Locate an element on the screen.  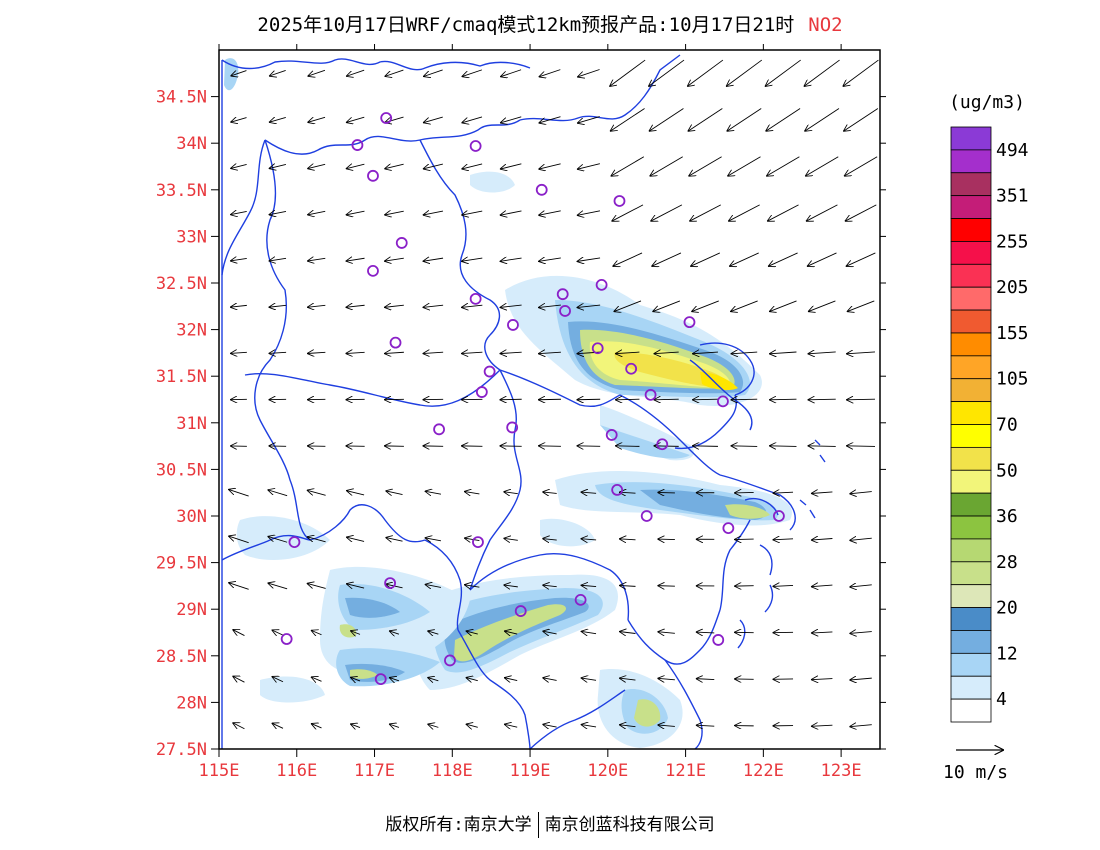
lat-label: 33N is located at coordinates (191, 237).